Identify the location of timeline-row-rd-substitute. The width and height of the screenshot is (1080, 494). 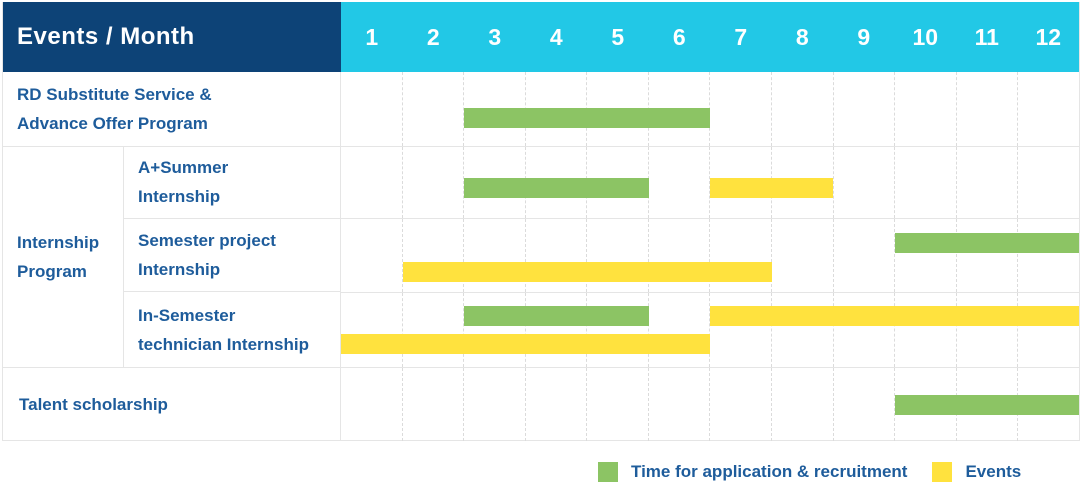
(710, 109).